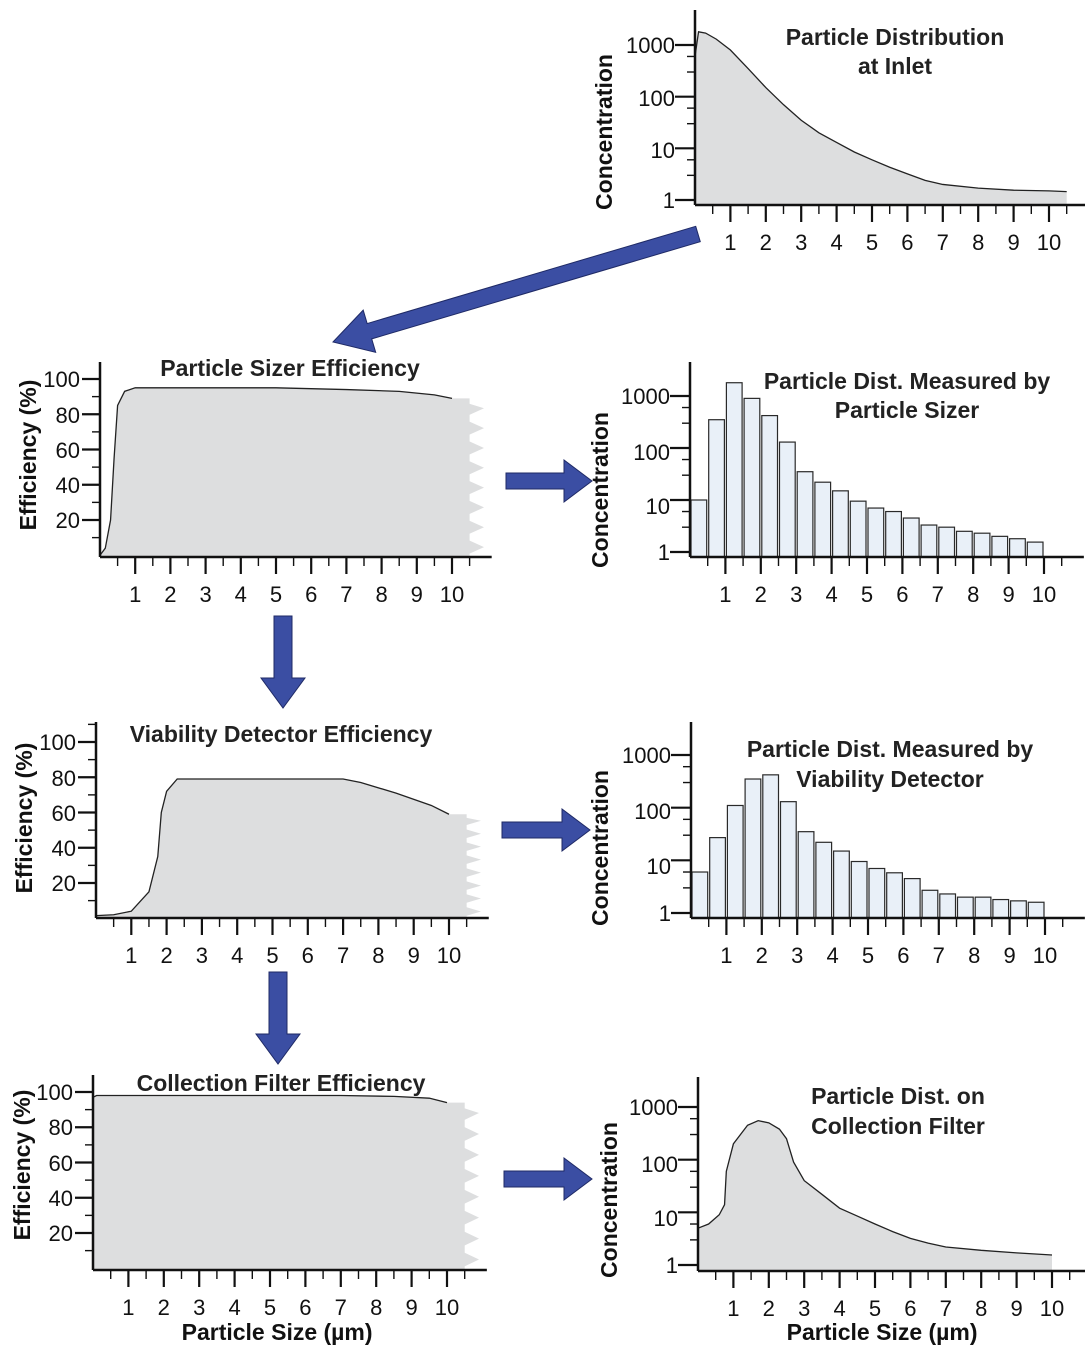 This screenshot has height=1349, width=1085. Describe the element at coordinates (64, 883) in the screenshot. I see `viability-eff-y-tick-label: 20` at that location.